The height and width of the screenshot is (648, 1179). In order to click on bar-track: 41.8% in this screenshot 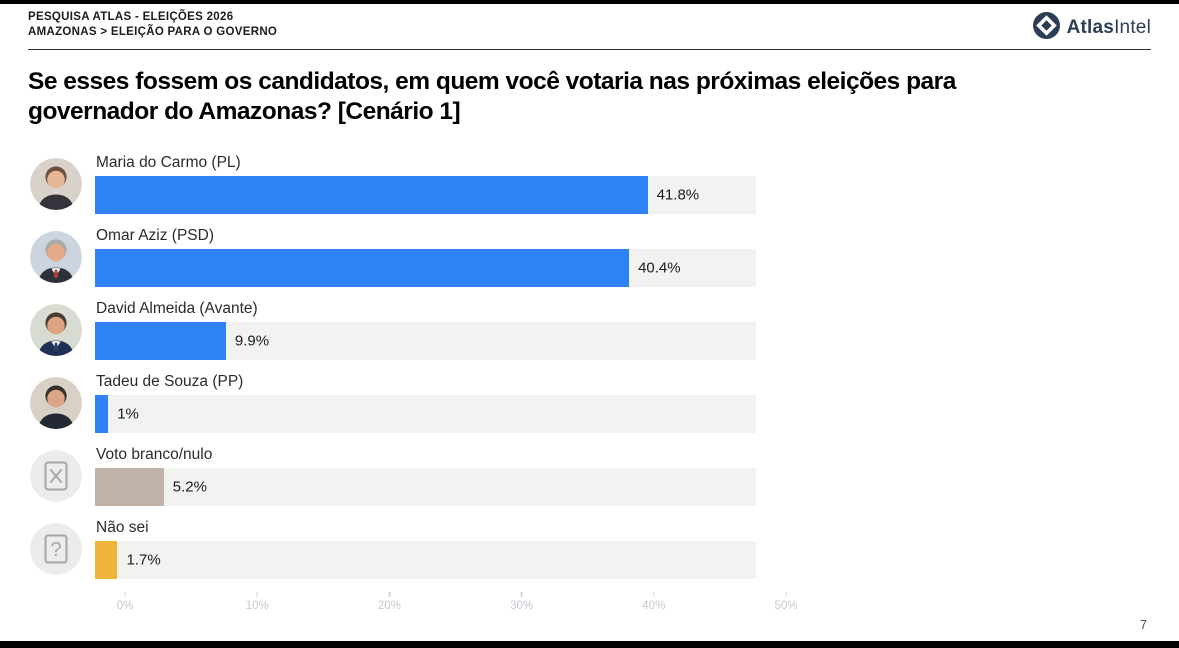, I will do `click(425, 194)`.